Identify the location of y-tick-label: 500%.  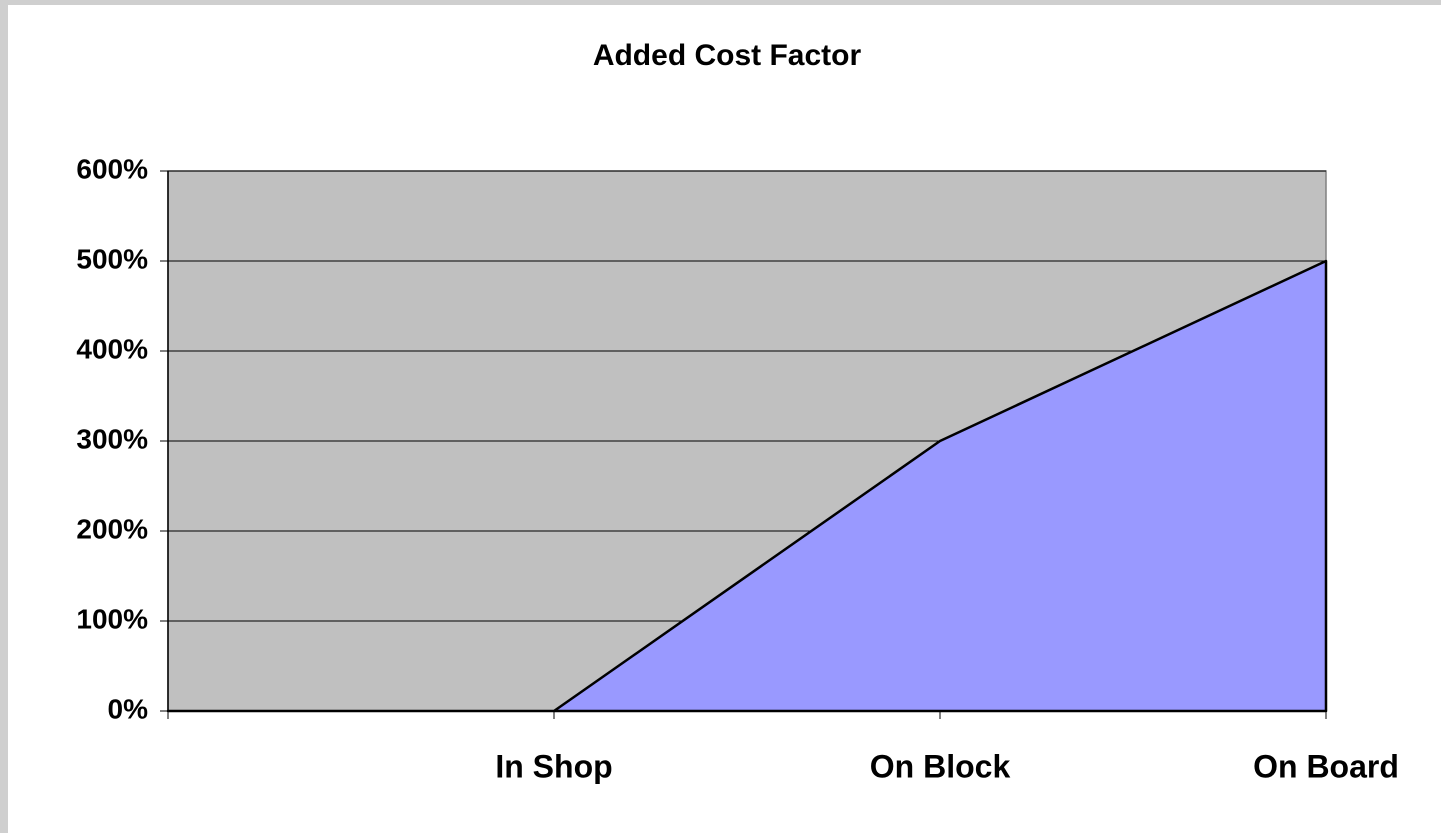
(112, 258).